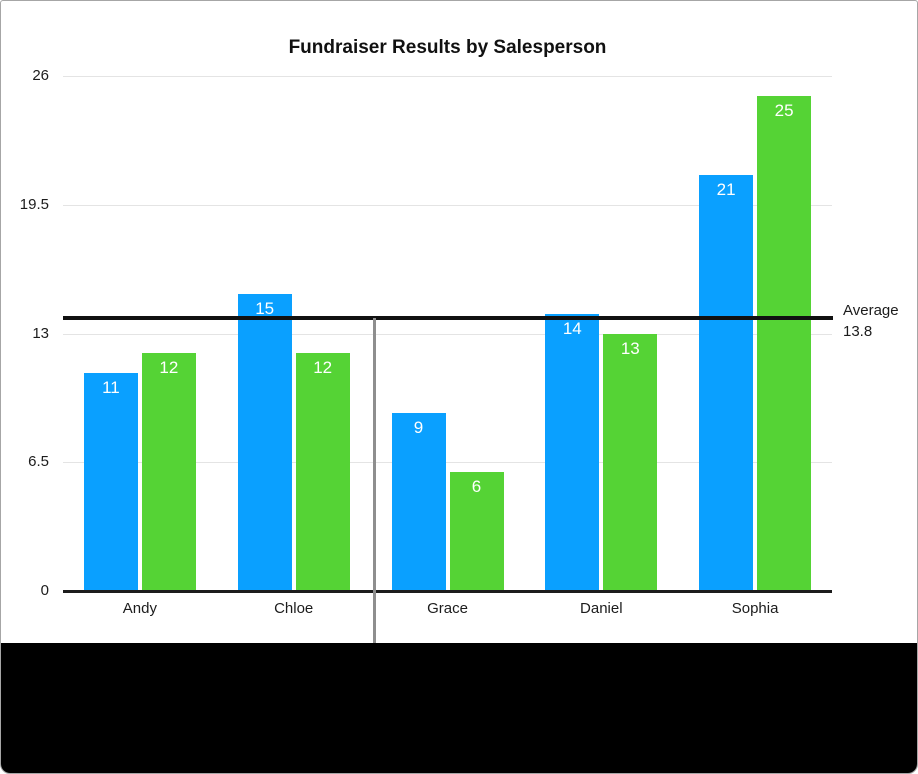  I want to click on x-axis-category-label: Grace, so click(447, 608).